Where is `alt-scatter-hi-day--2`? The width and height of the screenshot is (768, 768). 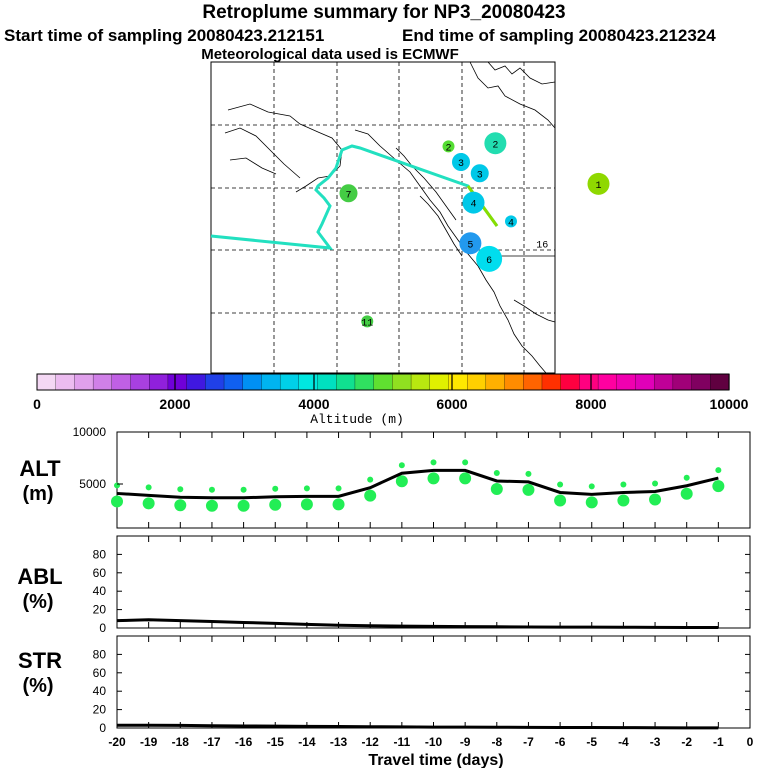 alt-scatter-hi-day--2 is located at coordinates (686, 477).